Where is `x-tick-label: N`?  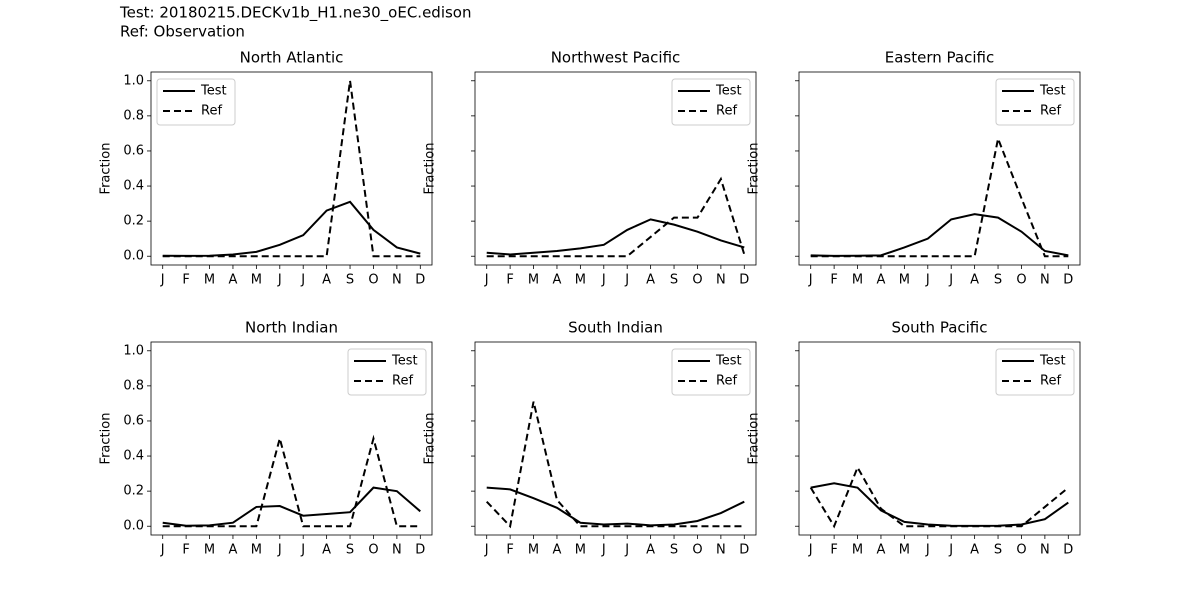
x-tick-label: N is located at coordinates (721, 550).